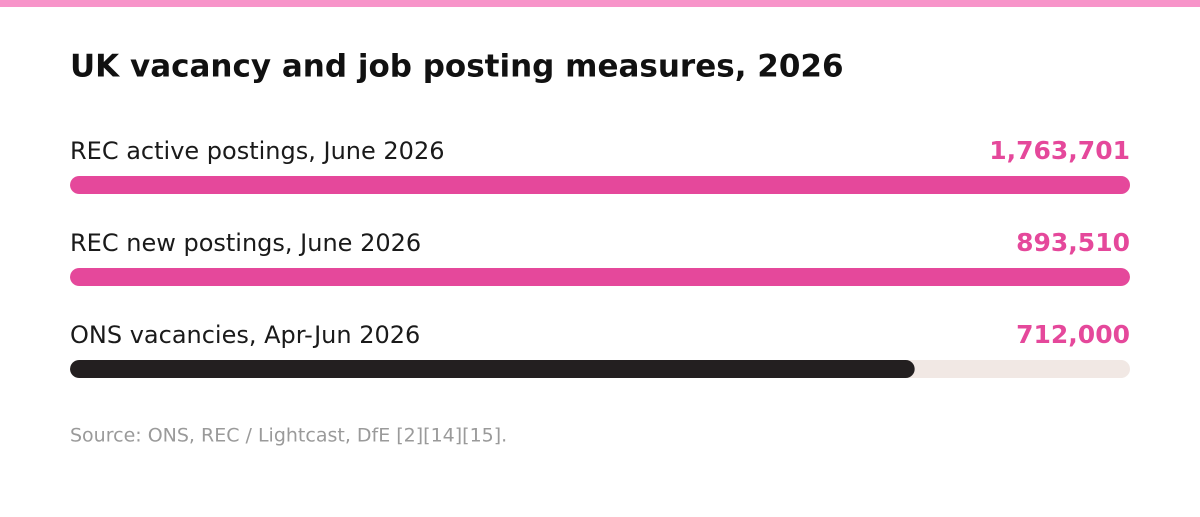 The image size is (1200, 517). I want to click on value-label: 893,510, so click(1073, 242).